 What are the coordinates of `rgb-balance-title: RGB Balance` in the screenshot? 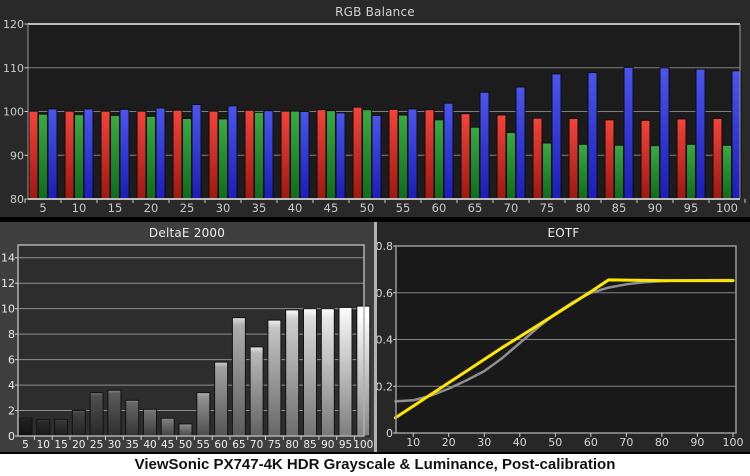 It's located at (375, 12).